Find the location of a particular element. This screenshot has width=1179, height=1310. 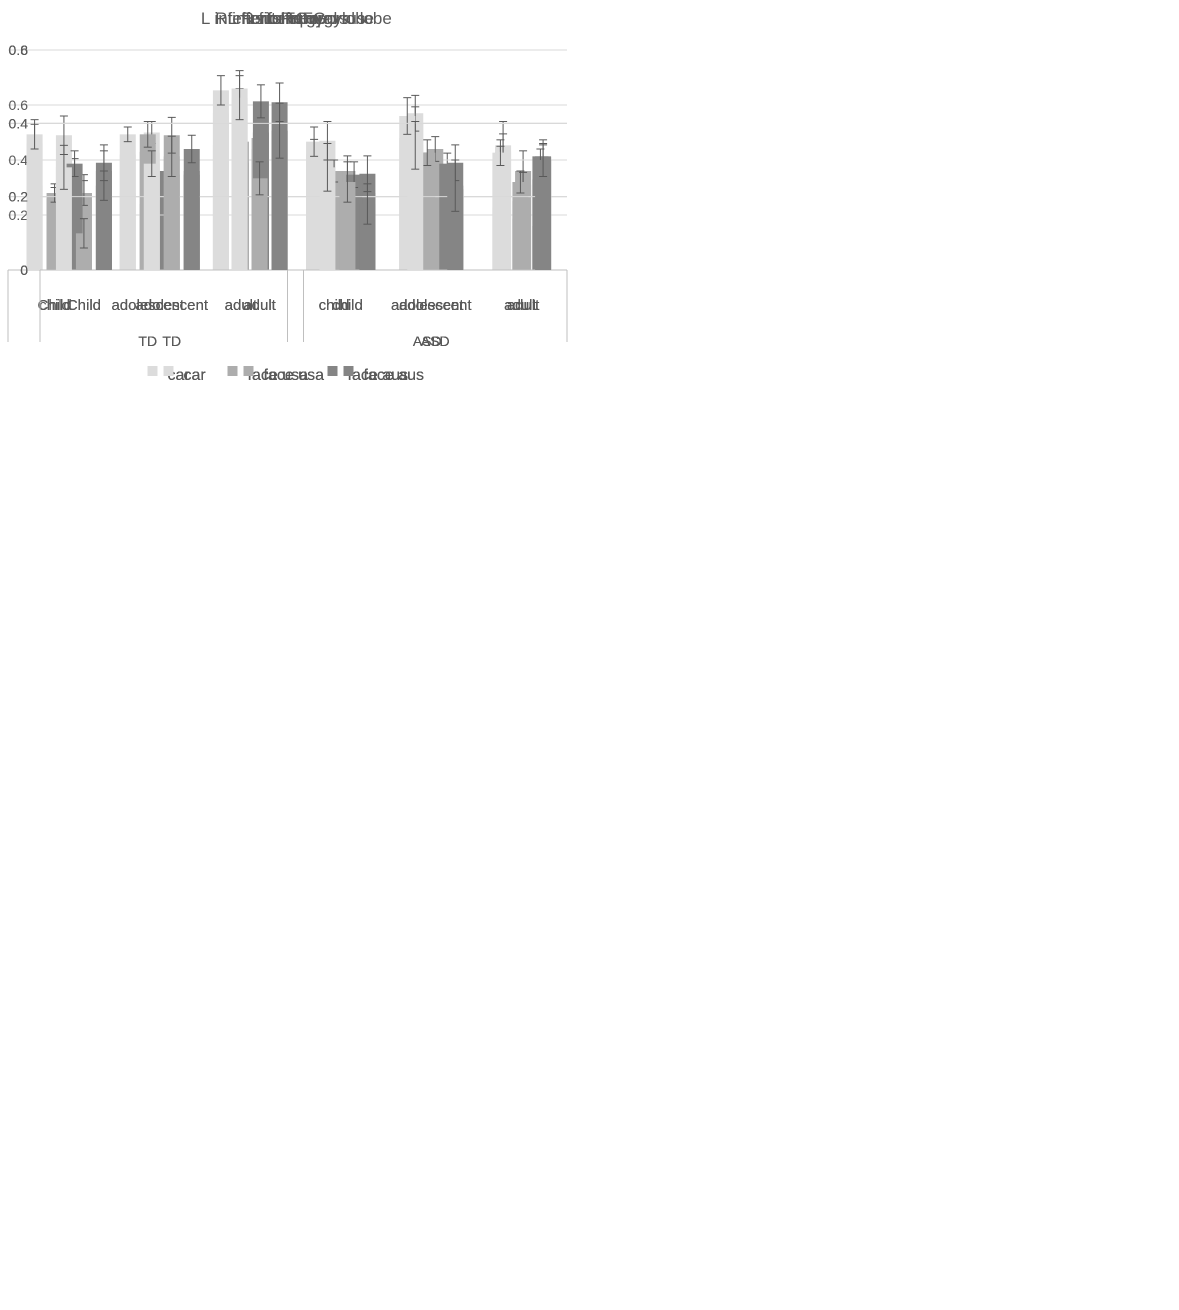

chart-title: L inferior temporal lobe is located at coordinates (287, 18).